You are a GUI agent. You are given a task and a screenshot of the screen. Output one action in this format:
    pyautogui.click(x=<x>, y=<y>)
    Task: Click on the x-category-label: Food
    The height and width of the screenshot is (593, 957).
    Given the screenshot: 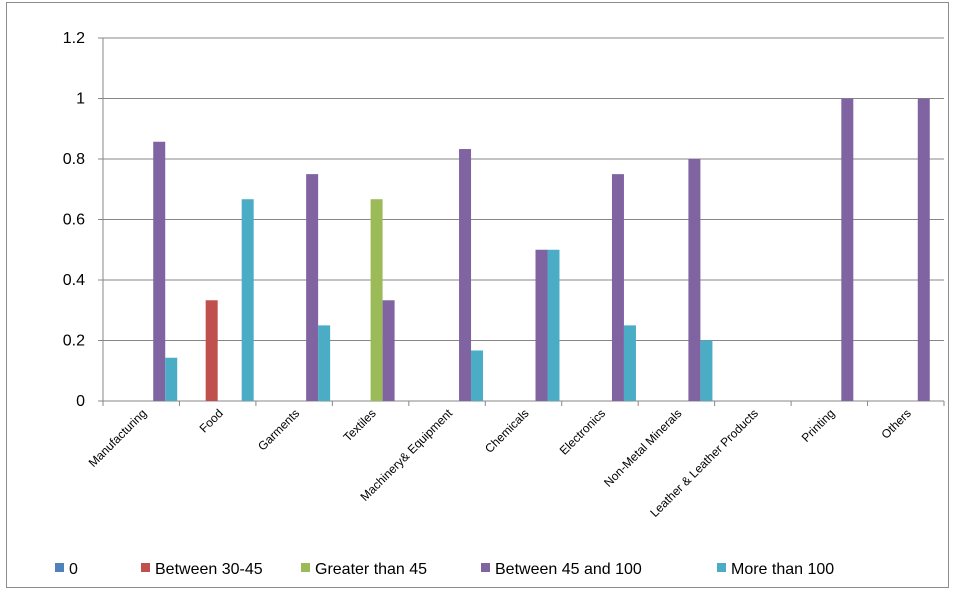 What is the action you would take?
    pyautogui.click(x=211, y=420)
    